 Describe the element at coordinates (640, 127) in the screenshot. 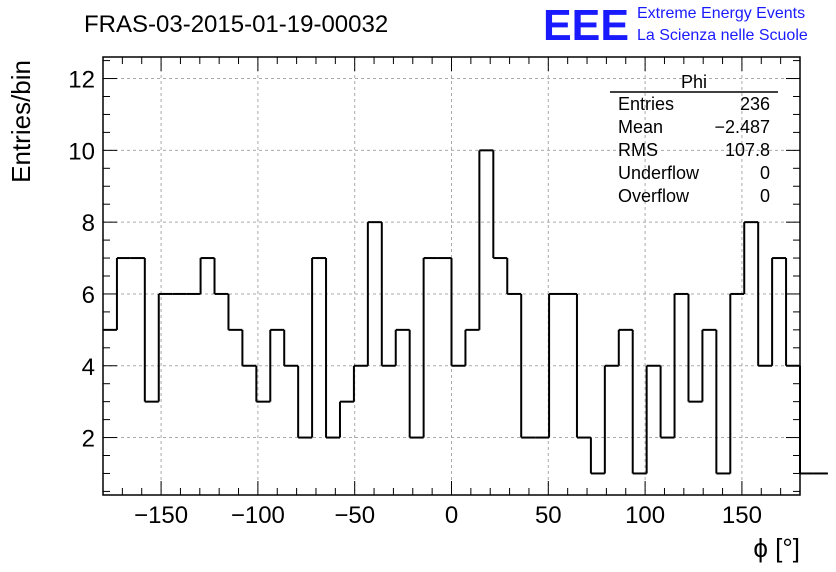

I see `stats-row-label: Mean` at that location.